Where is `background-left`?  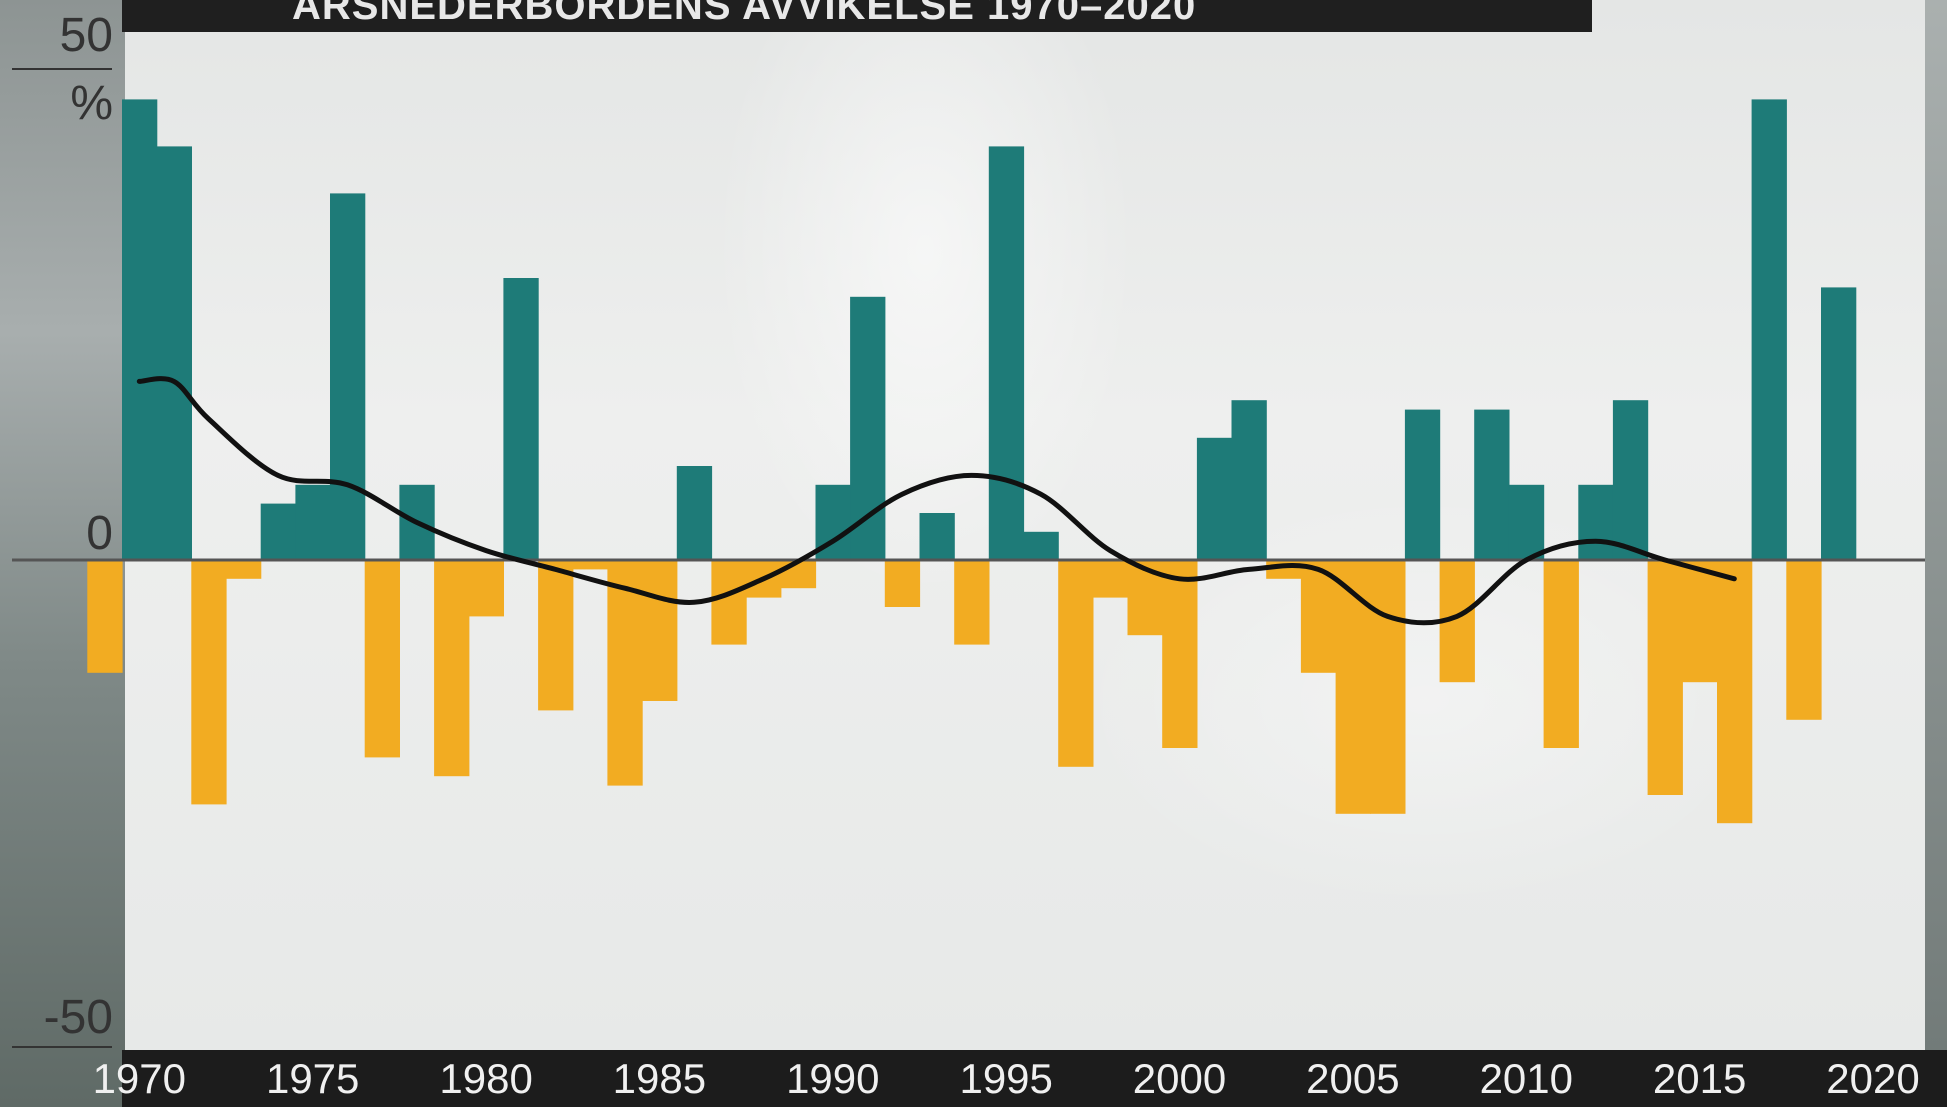
background-left is located at coordinates (62, 553).